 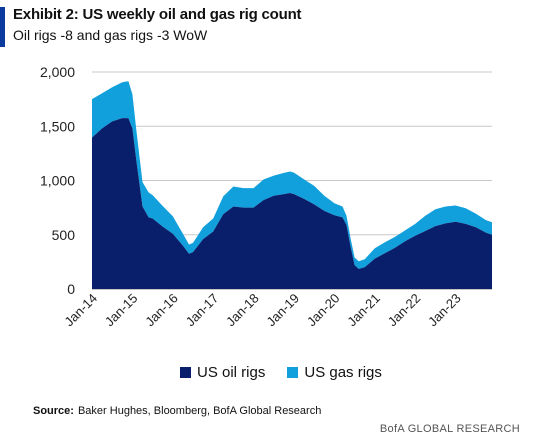 I want to click on x-tick-label: Jan-20, so click(x=323, y=310).